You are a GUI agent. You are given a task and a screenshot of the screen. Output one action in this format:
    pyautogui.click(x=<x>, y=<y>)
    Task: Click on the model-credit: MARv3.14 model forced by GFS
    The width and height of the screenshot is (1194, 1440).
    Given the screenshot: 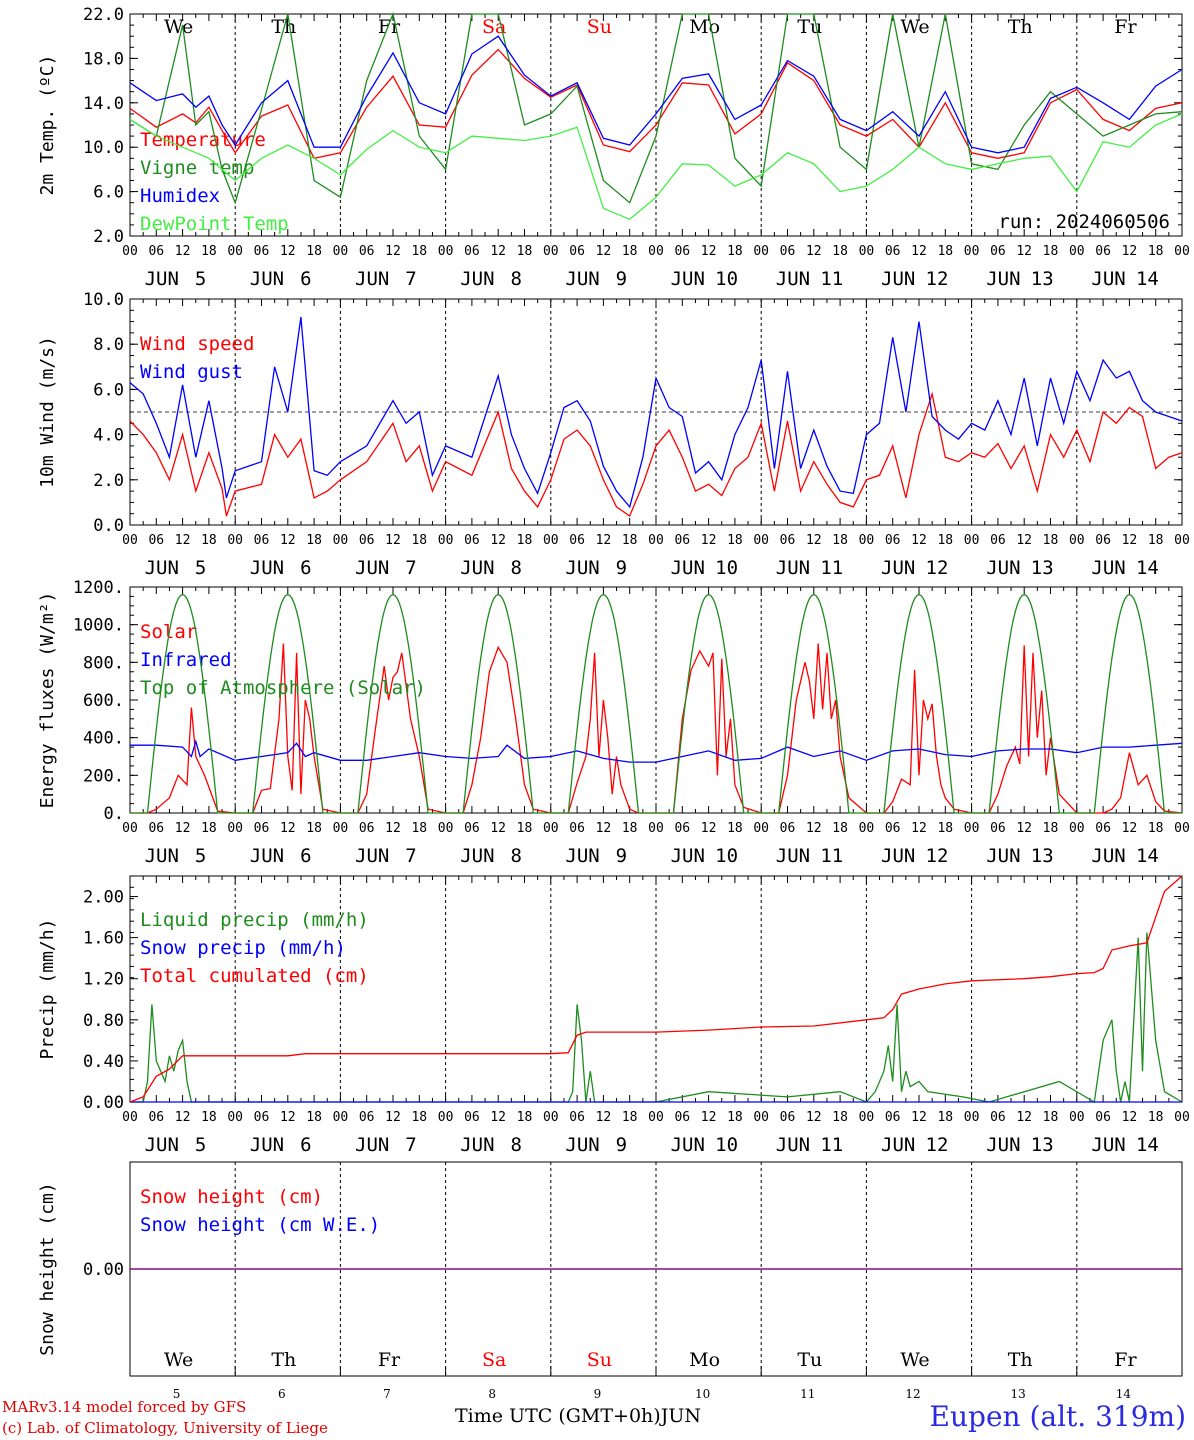 What is the action you would take?
    pyautogui.click(x=124, y=1407)
    